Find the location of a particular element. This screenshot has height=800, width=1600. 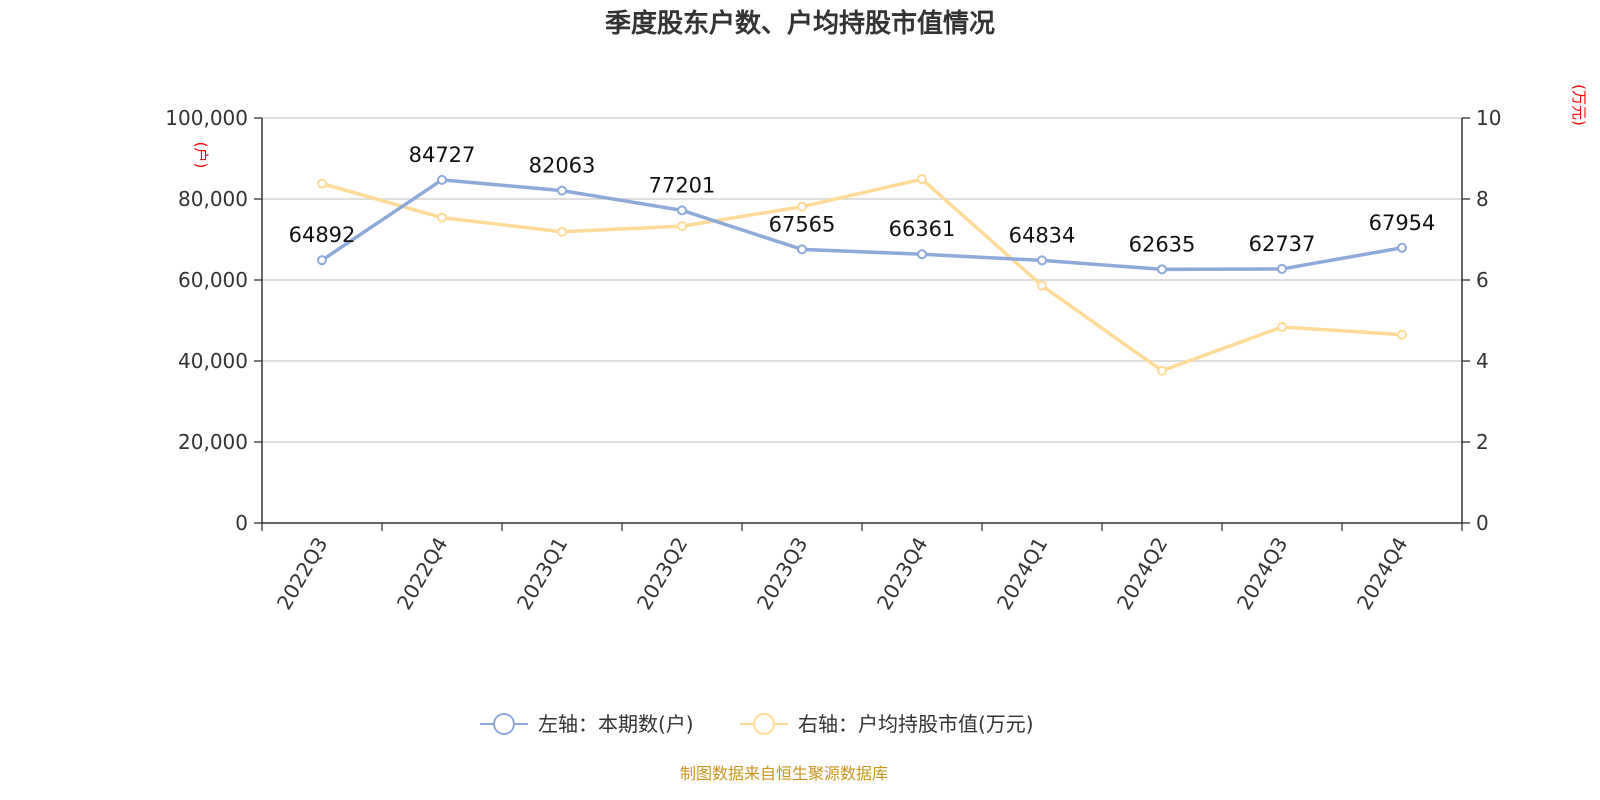

data-label: 67565 is located at coordinates (802, 224).